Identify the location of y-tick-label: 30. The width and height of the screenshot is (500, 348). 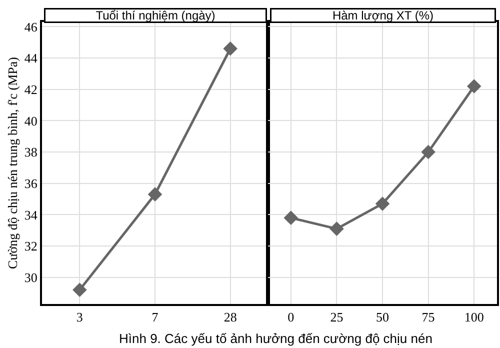
(31, 277).